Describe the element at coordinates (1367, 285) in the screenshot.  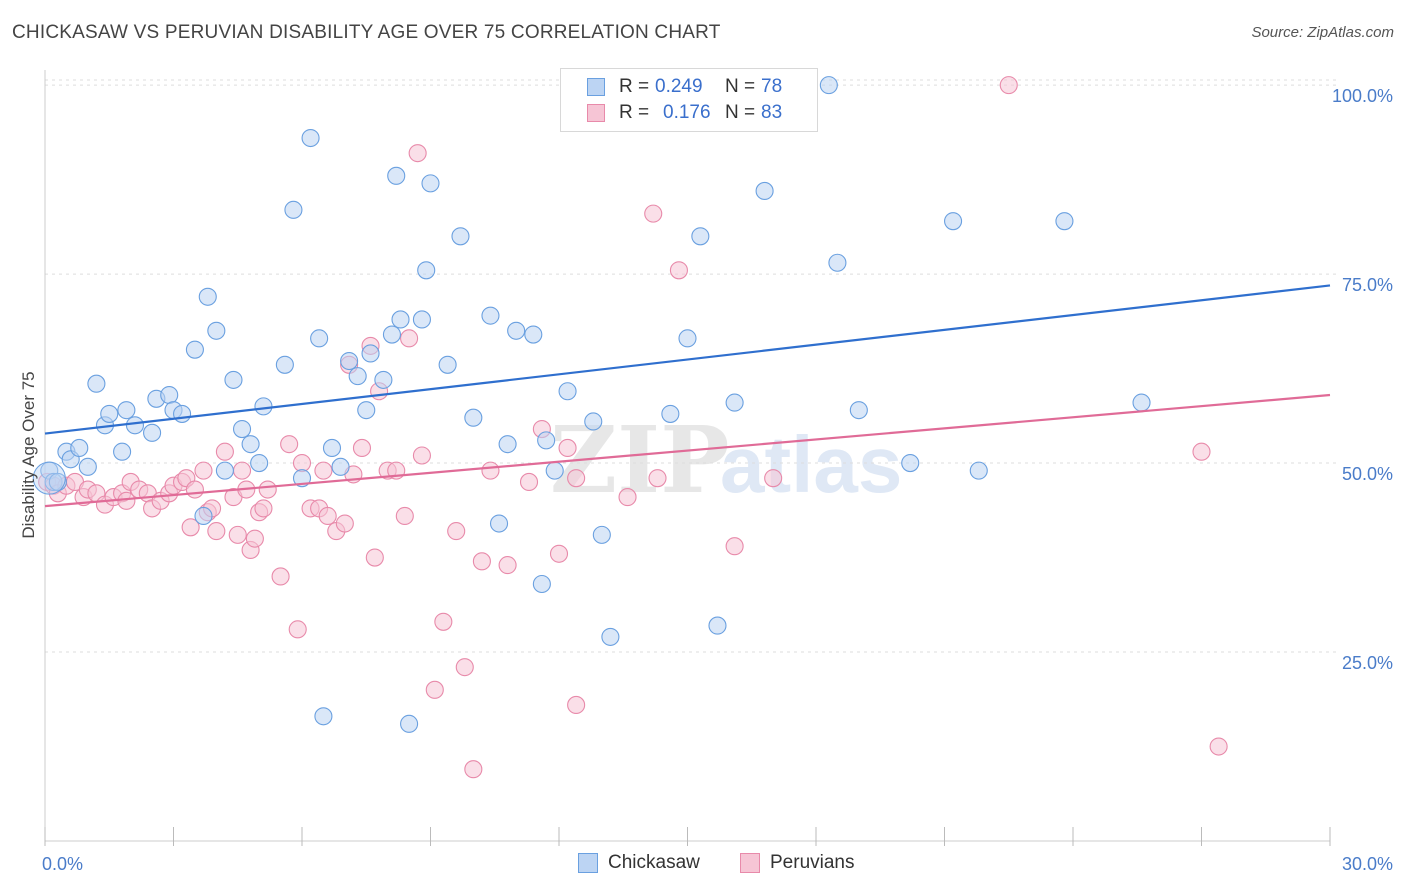
I see `y-tick-label: 75.0%` at that location.